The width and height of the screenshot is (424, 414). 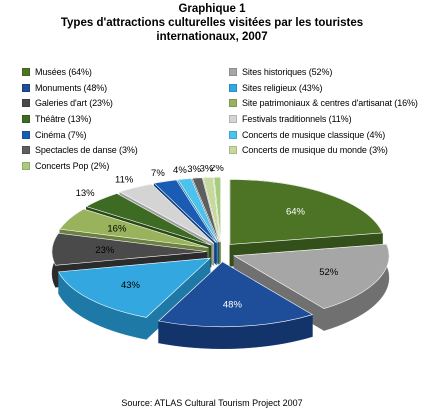 What do you see at coordinates (315, 150) in the screenshot?
I see `legend-label: Concerts de musique du monde (3%)` at bounding box center [315, 150].